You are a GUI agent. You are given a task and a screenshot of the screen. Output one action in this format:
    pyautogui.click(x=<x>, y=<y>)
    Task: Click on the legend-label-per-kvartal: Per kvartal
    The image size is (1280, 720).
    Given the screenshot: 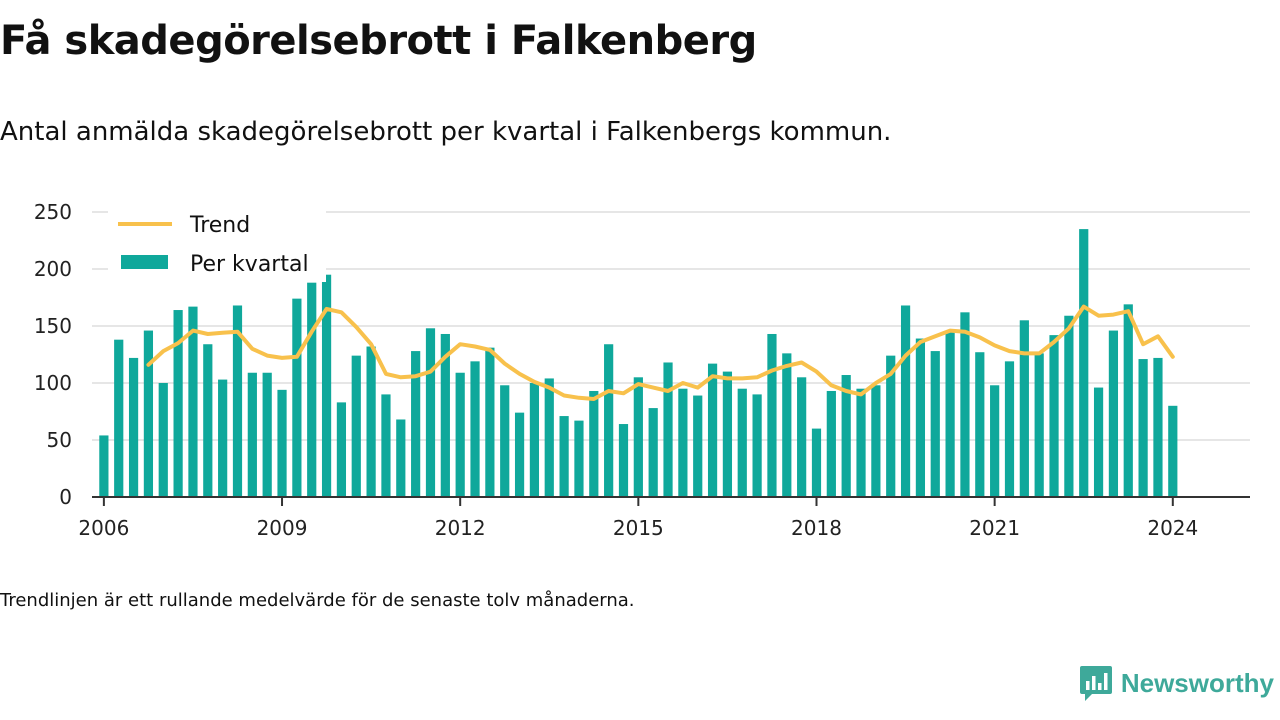 What is the action you would take?
    pyautogui.click(x=249, y=264)
    